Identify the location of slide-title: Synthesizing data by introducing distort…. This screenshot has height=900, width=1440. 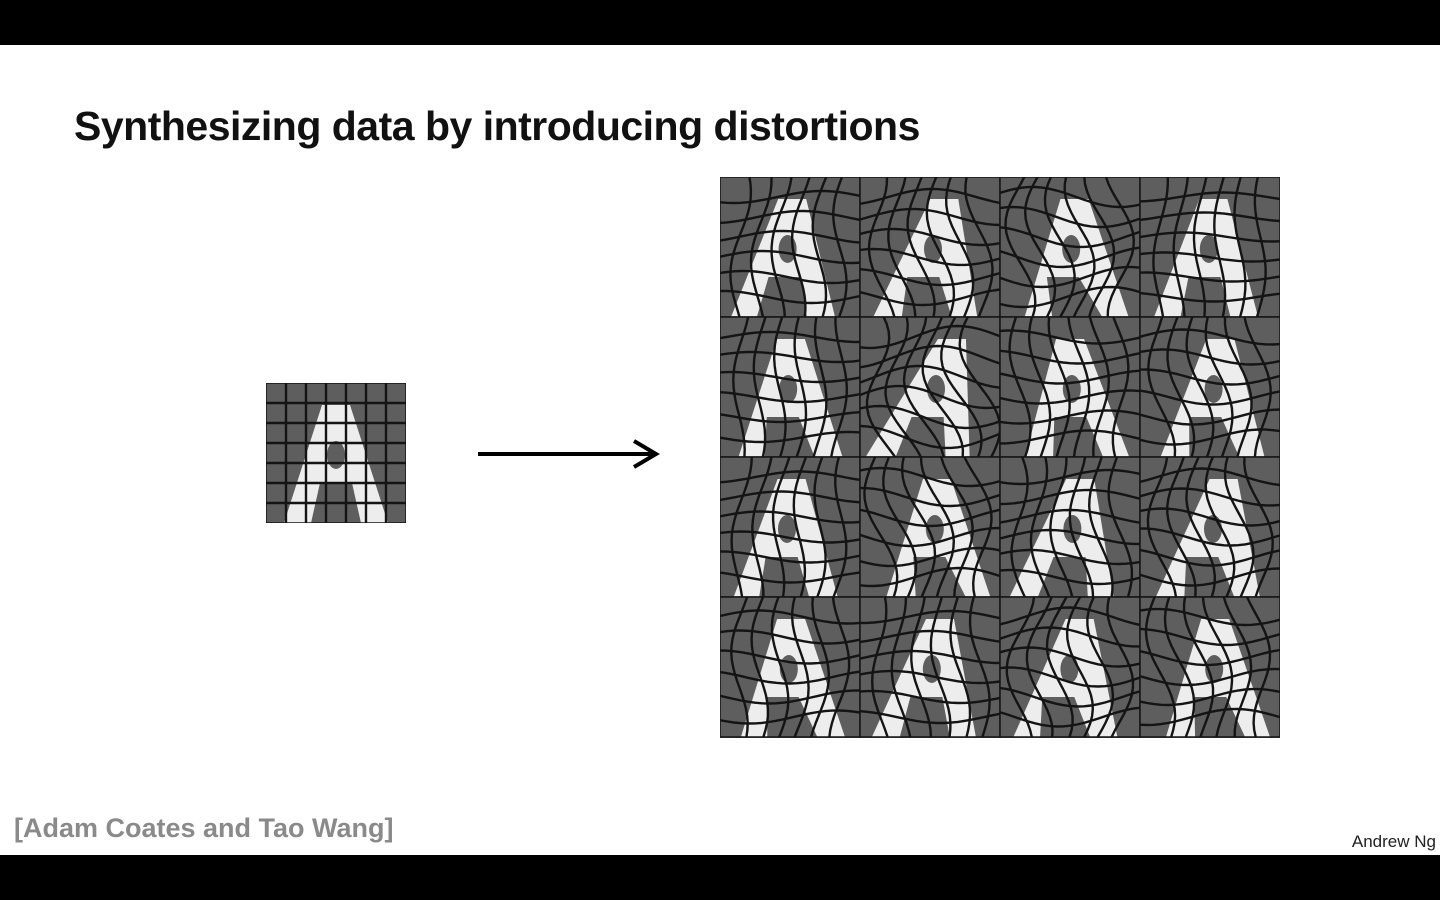
(497, 126).